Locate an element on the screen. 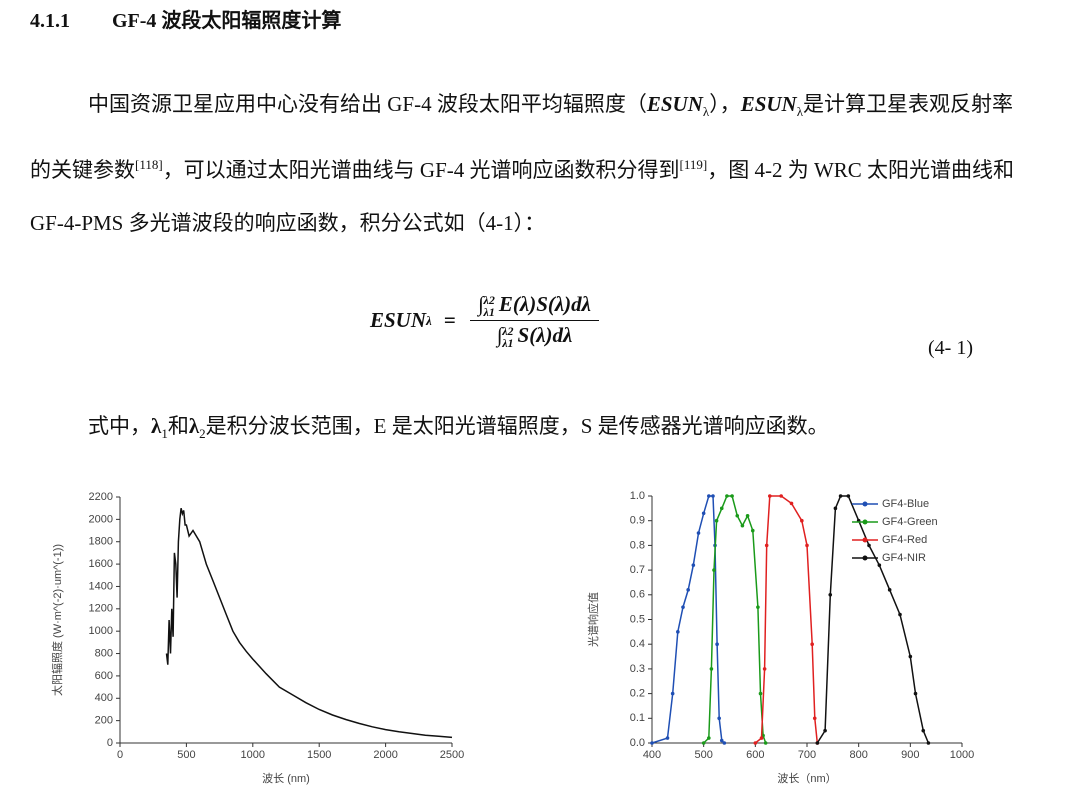  x-tick-label: 600 is located at coordinates (755, 755).